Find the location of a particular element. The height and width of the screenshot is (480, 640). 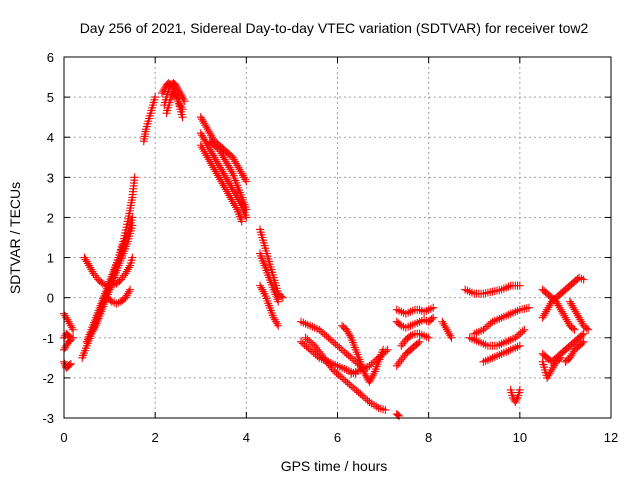

x-tick-label: 0 is located at coordinates (63, 437).